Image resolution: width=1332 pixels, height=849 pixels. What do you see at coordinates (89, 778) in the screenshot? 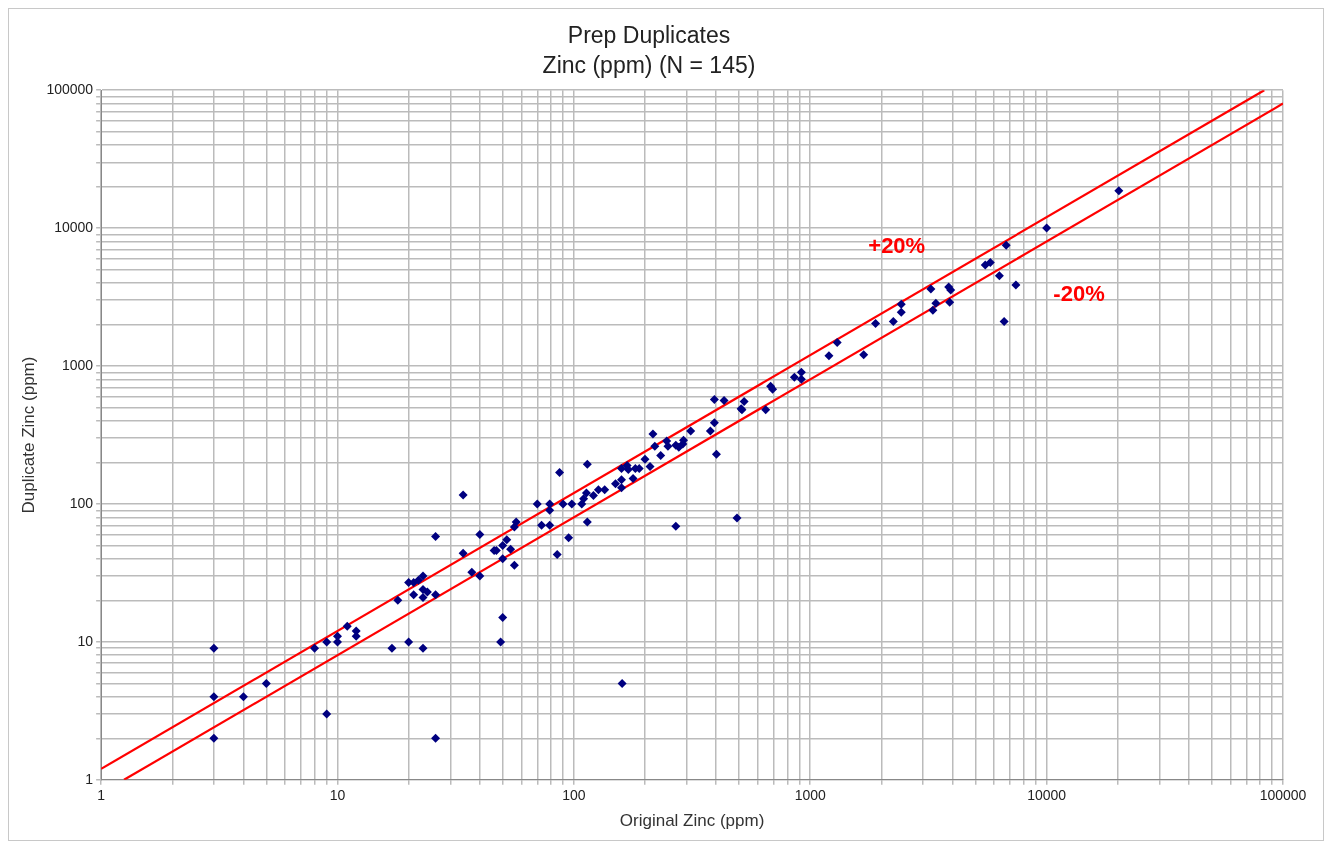
I see `y-tick-label: 1` at bounding box center [89, 778].